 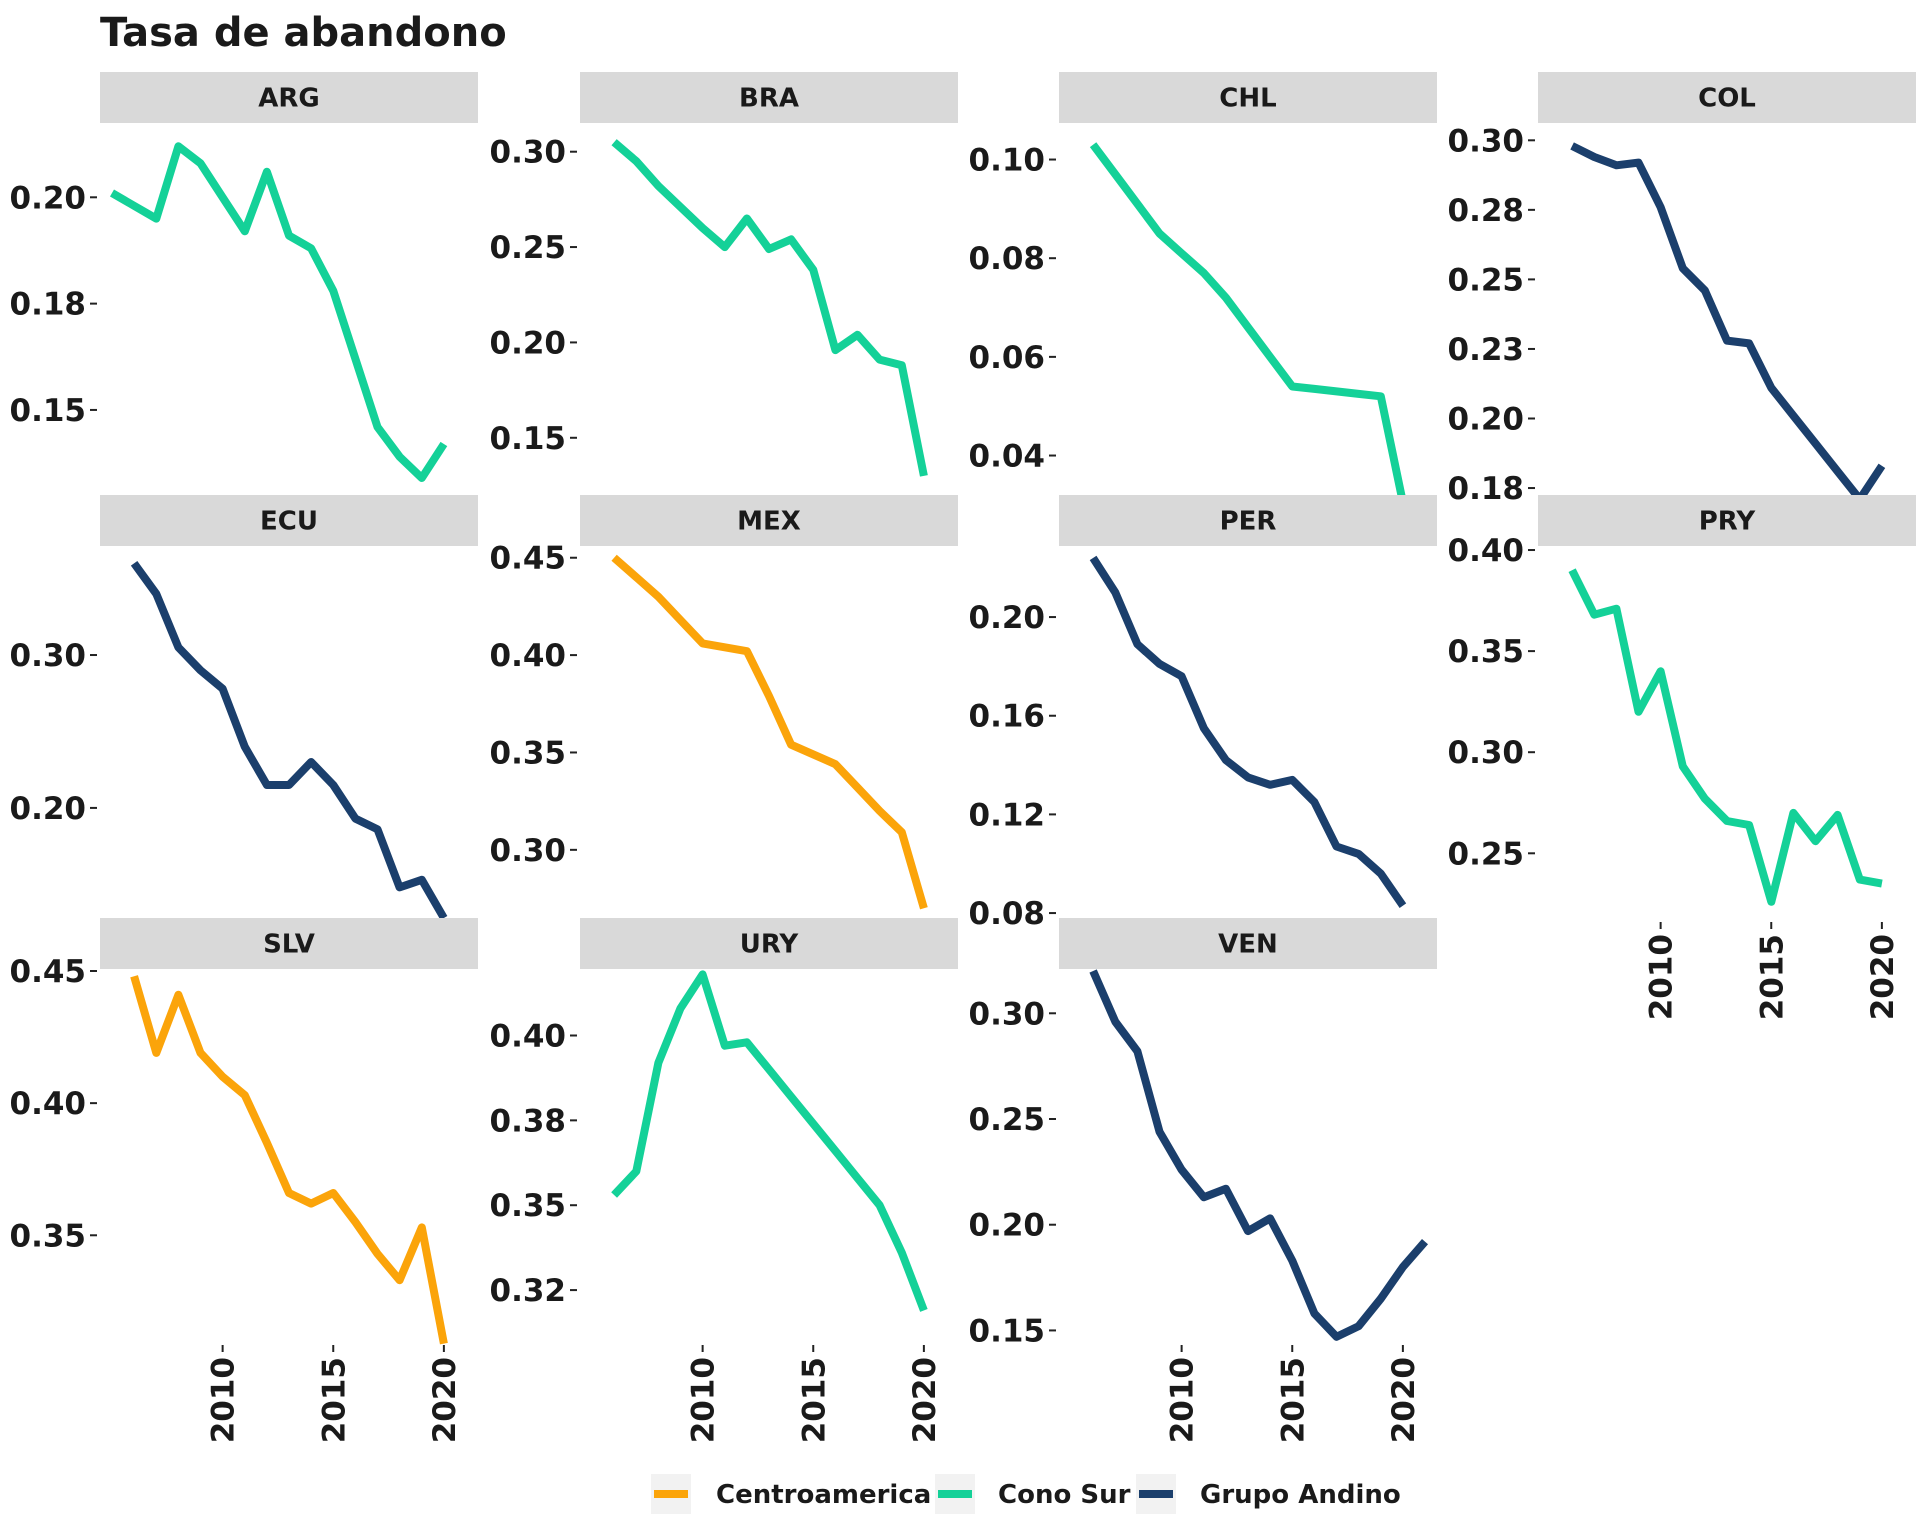 I want to click on series-line-slv, so click(x=289, y=1160).